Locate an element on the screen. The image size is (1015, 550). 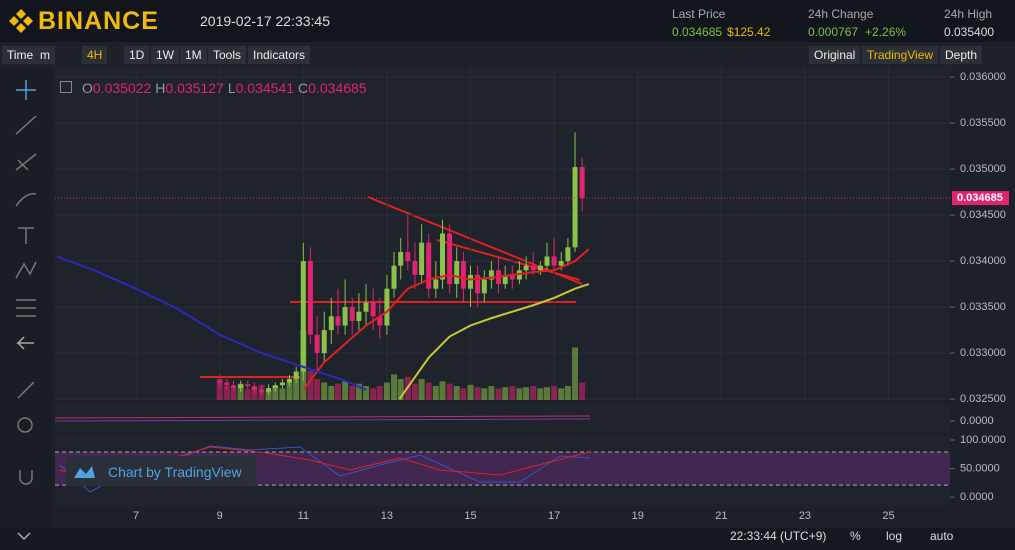
x-tick-label: 17 is located at coordinates (554, 516).